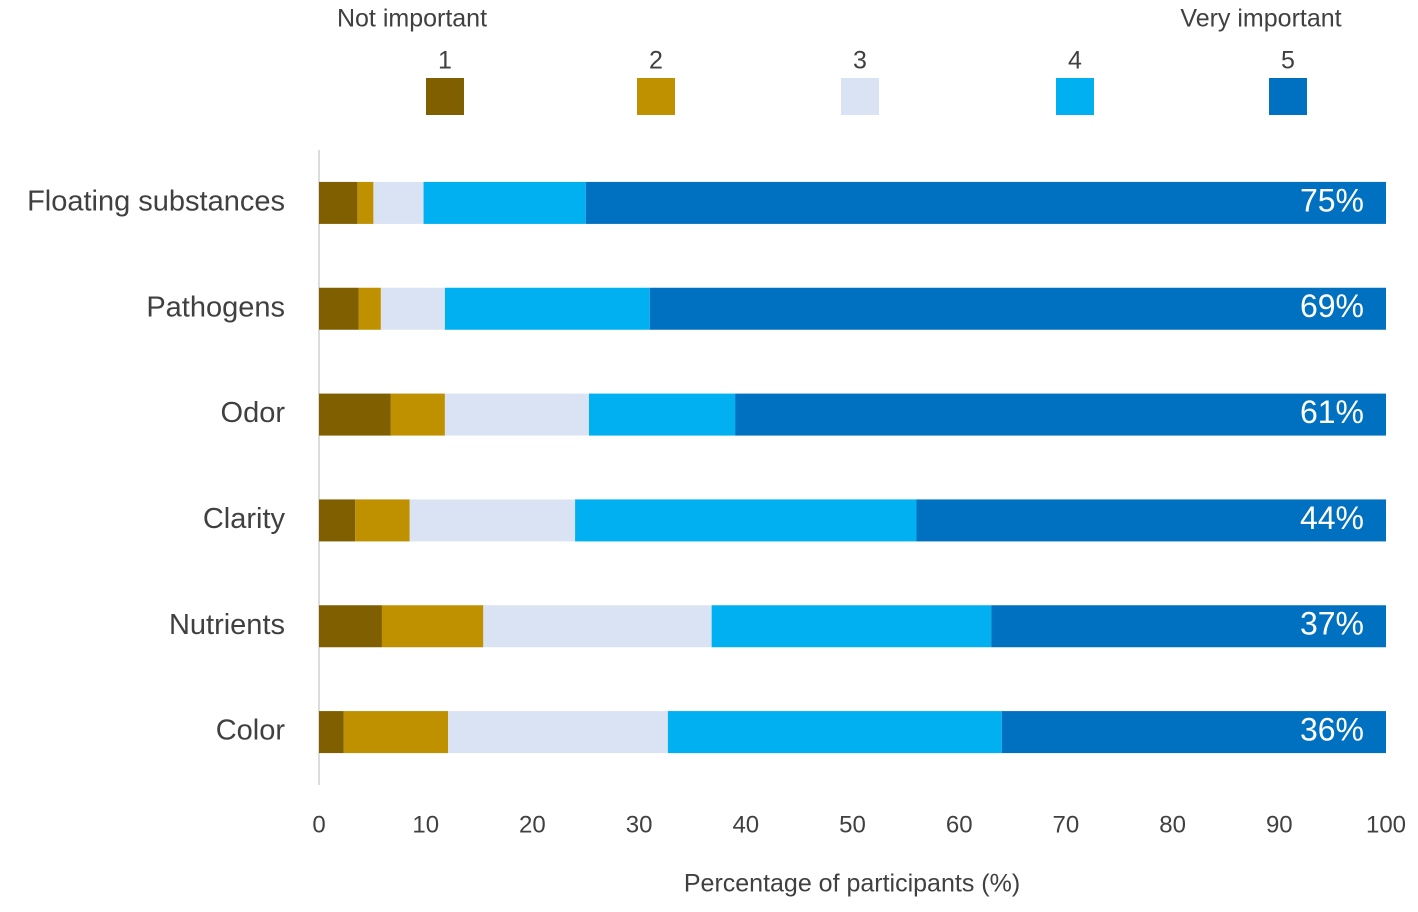 This screenshot has width=1418, height=912. Describe the element at coordinates (251, 731) in the screenshot. I see `y-tick-label: Color` at that location.